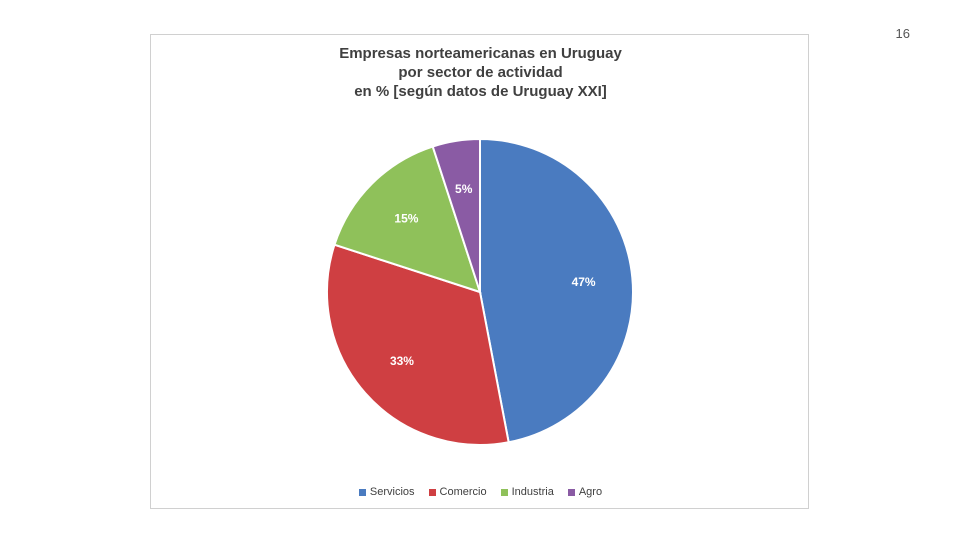  What do you see at coordinates (504, 492) in the screenshot?
I see `legend-swatch-industria` at bounding box center [504, 492].